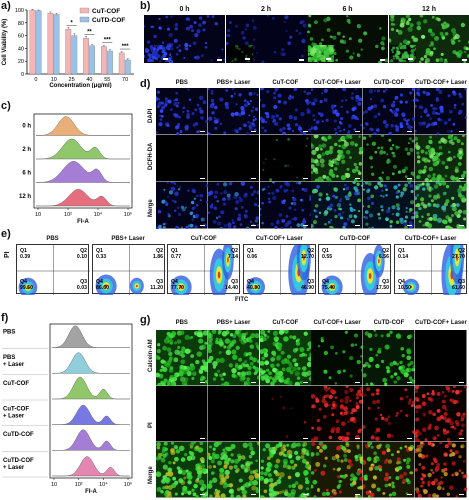 The height and width of the screenshot is (500, 469). Describe the element at coordinates (151, 156) in the screenshot. I see `stain-label: DCFH-DA` at that location.